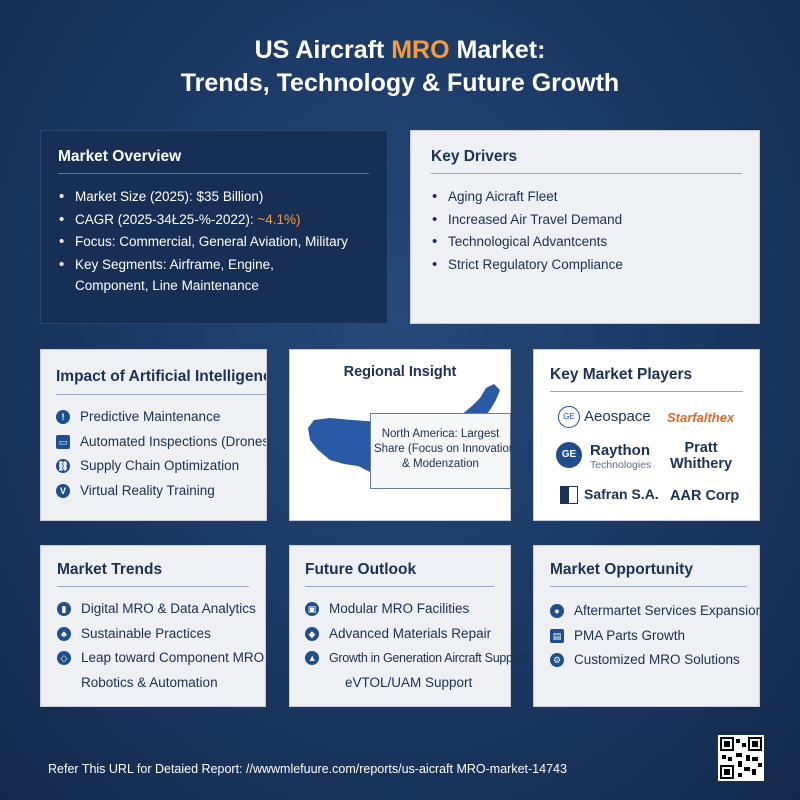 The height and width of the screenshot is (800, 800). I want to click on list-item-label: Sustainable Practices, so click(146, 633).